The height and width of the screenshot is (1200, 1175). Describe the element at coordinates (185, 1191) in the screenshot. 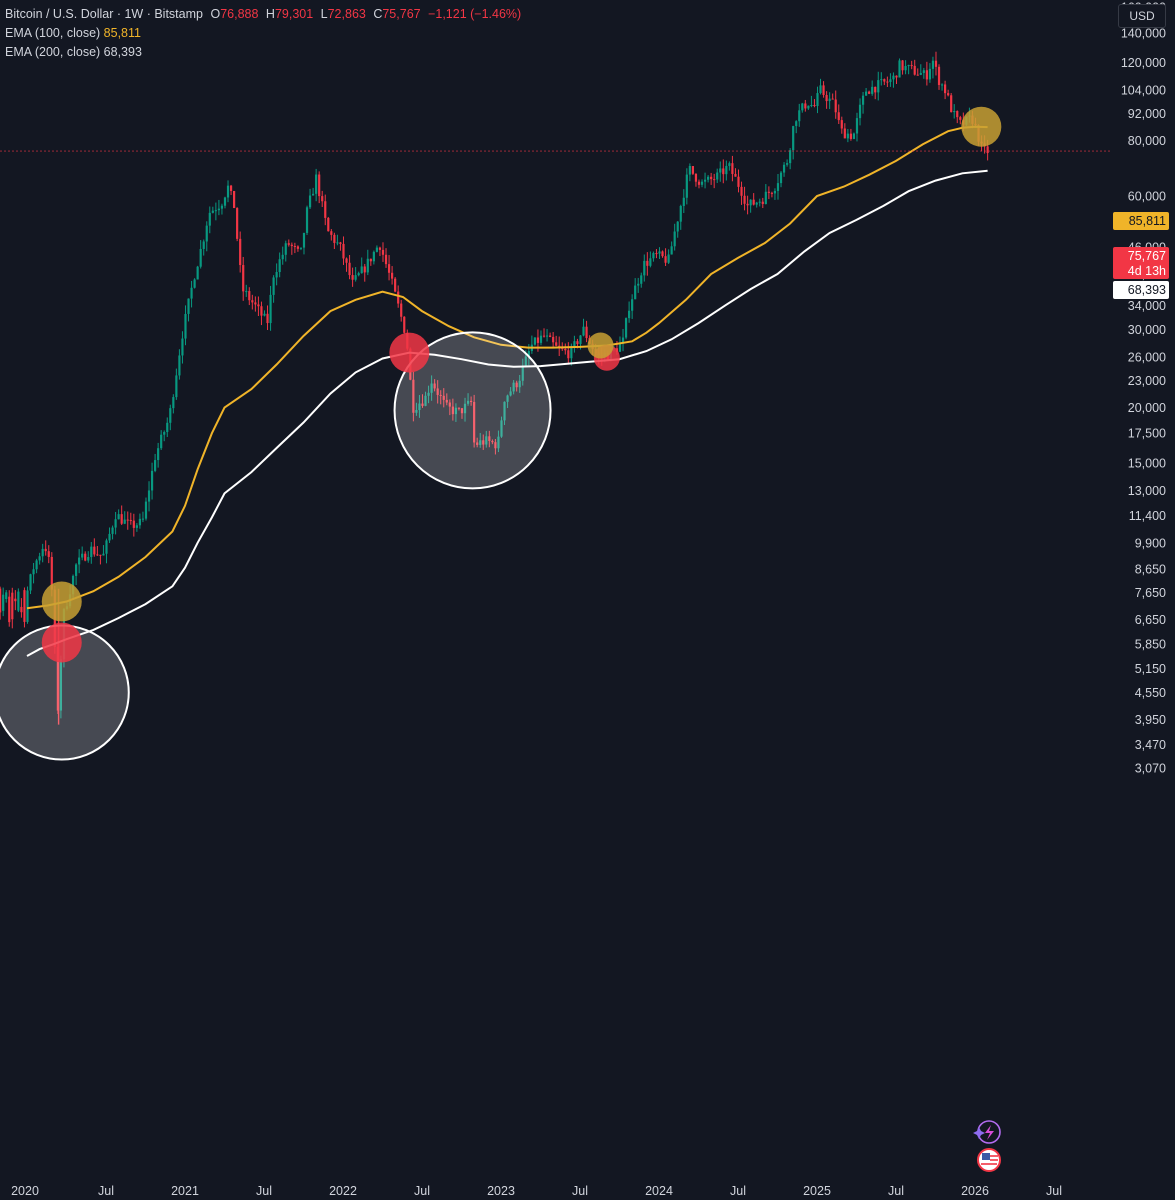

I see `x-tick-label: 2021` at that location.